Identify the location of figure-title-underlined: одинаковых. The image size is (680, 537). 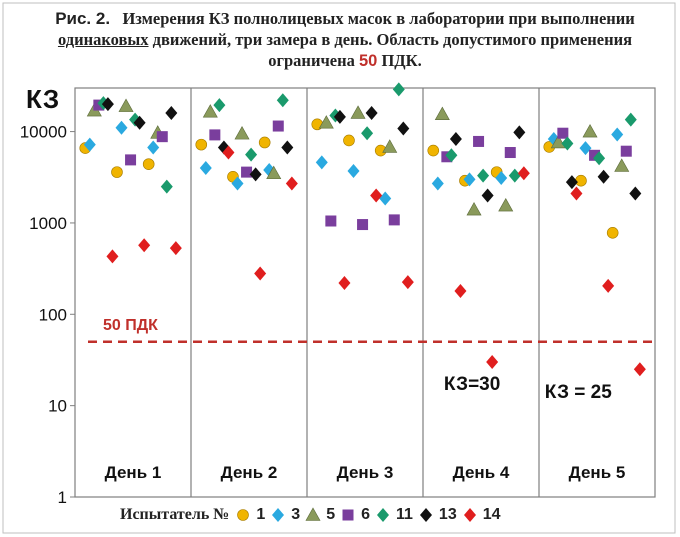
(103, 39).